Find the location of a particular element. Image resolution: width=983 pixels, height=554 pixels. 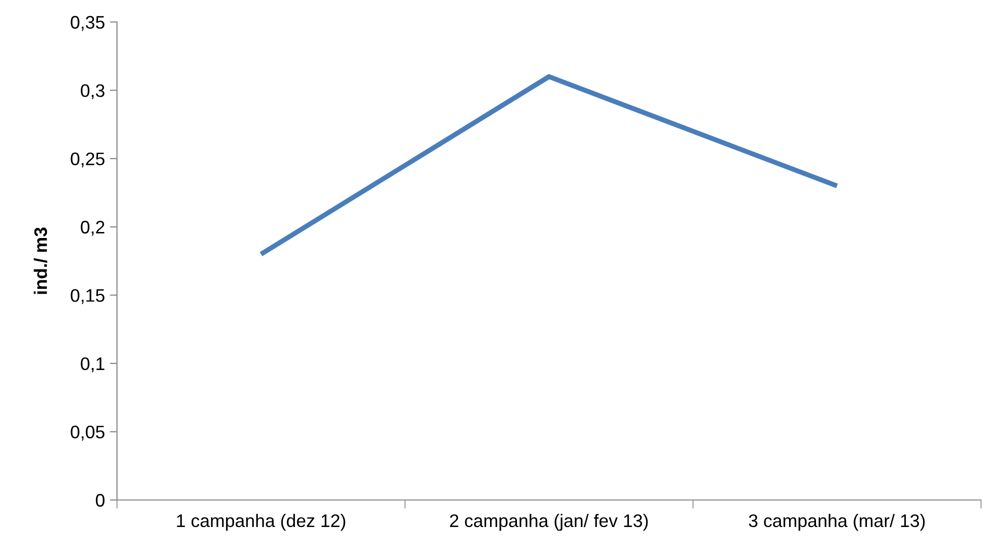

x-tick-label: 3 campanha (mar/ 13) is located at coordinates (836, 522).